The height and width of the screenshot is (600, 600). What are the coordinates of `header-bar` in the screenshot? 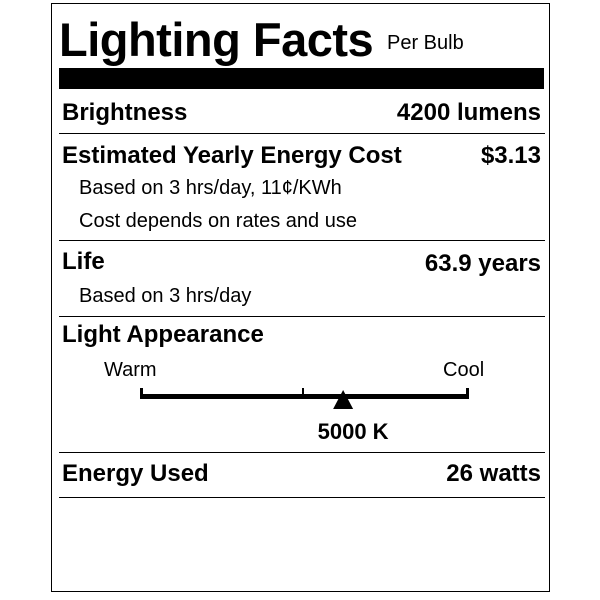 It's located at (301, 78).